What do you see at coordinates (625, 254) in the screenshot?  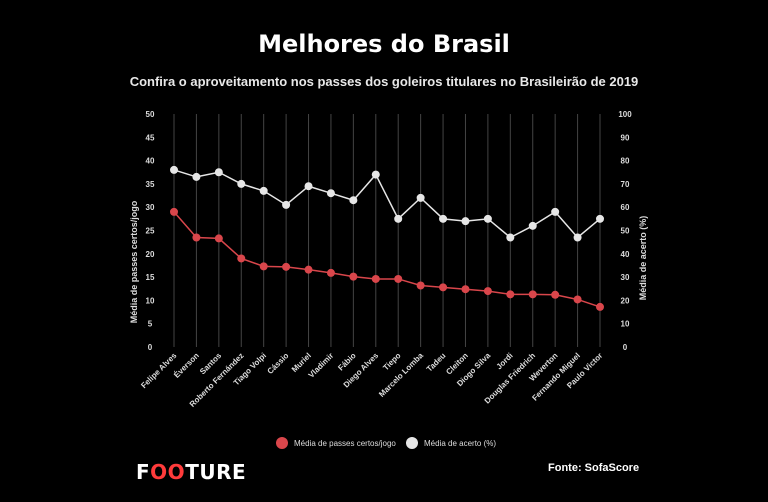 I see `right-tick-label: 40` at bounding box center [625, 254].